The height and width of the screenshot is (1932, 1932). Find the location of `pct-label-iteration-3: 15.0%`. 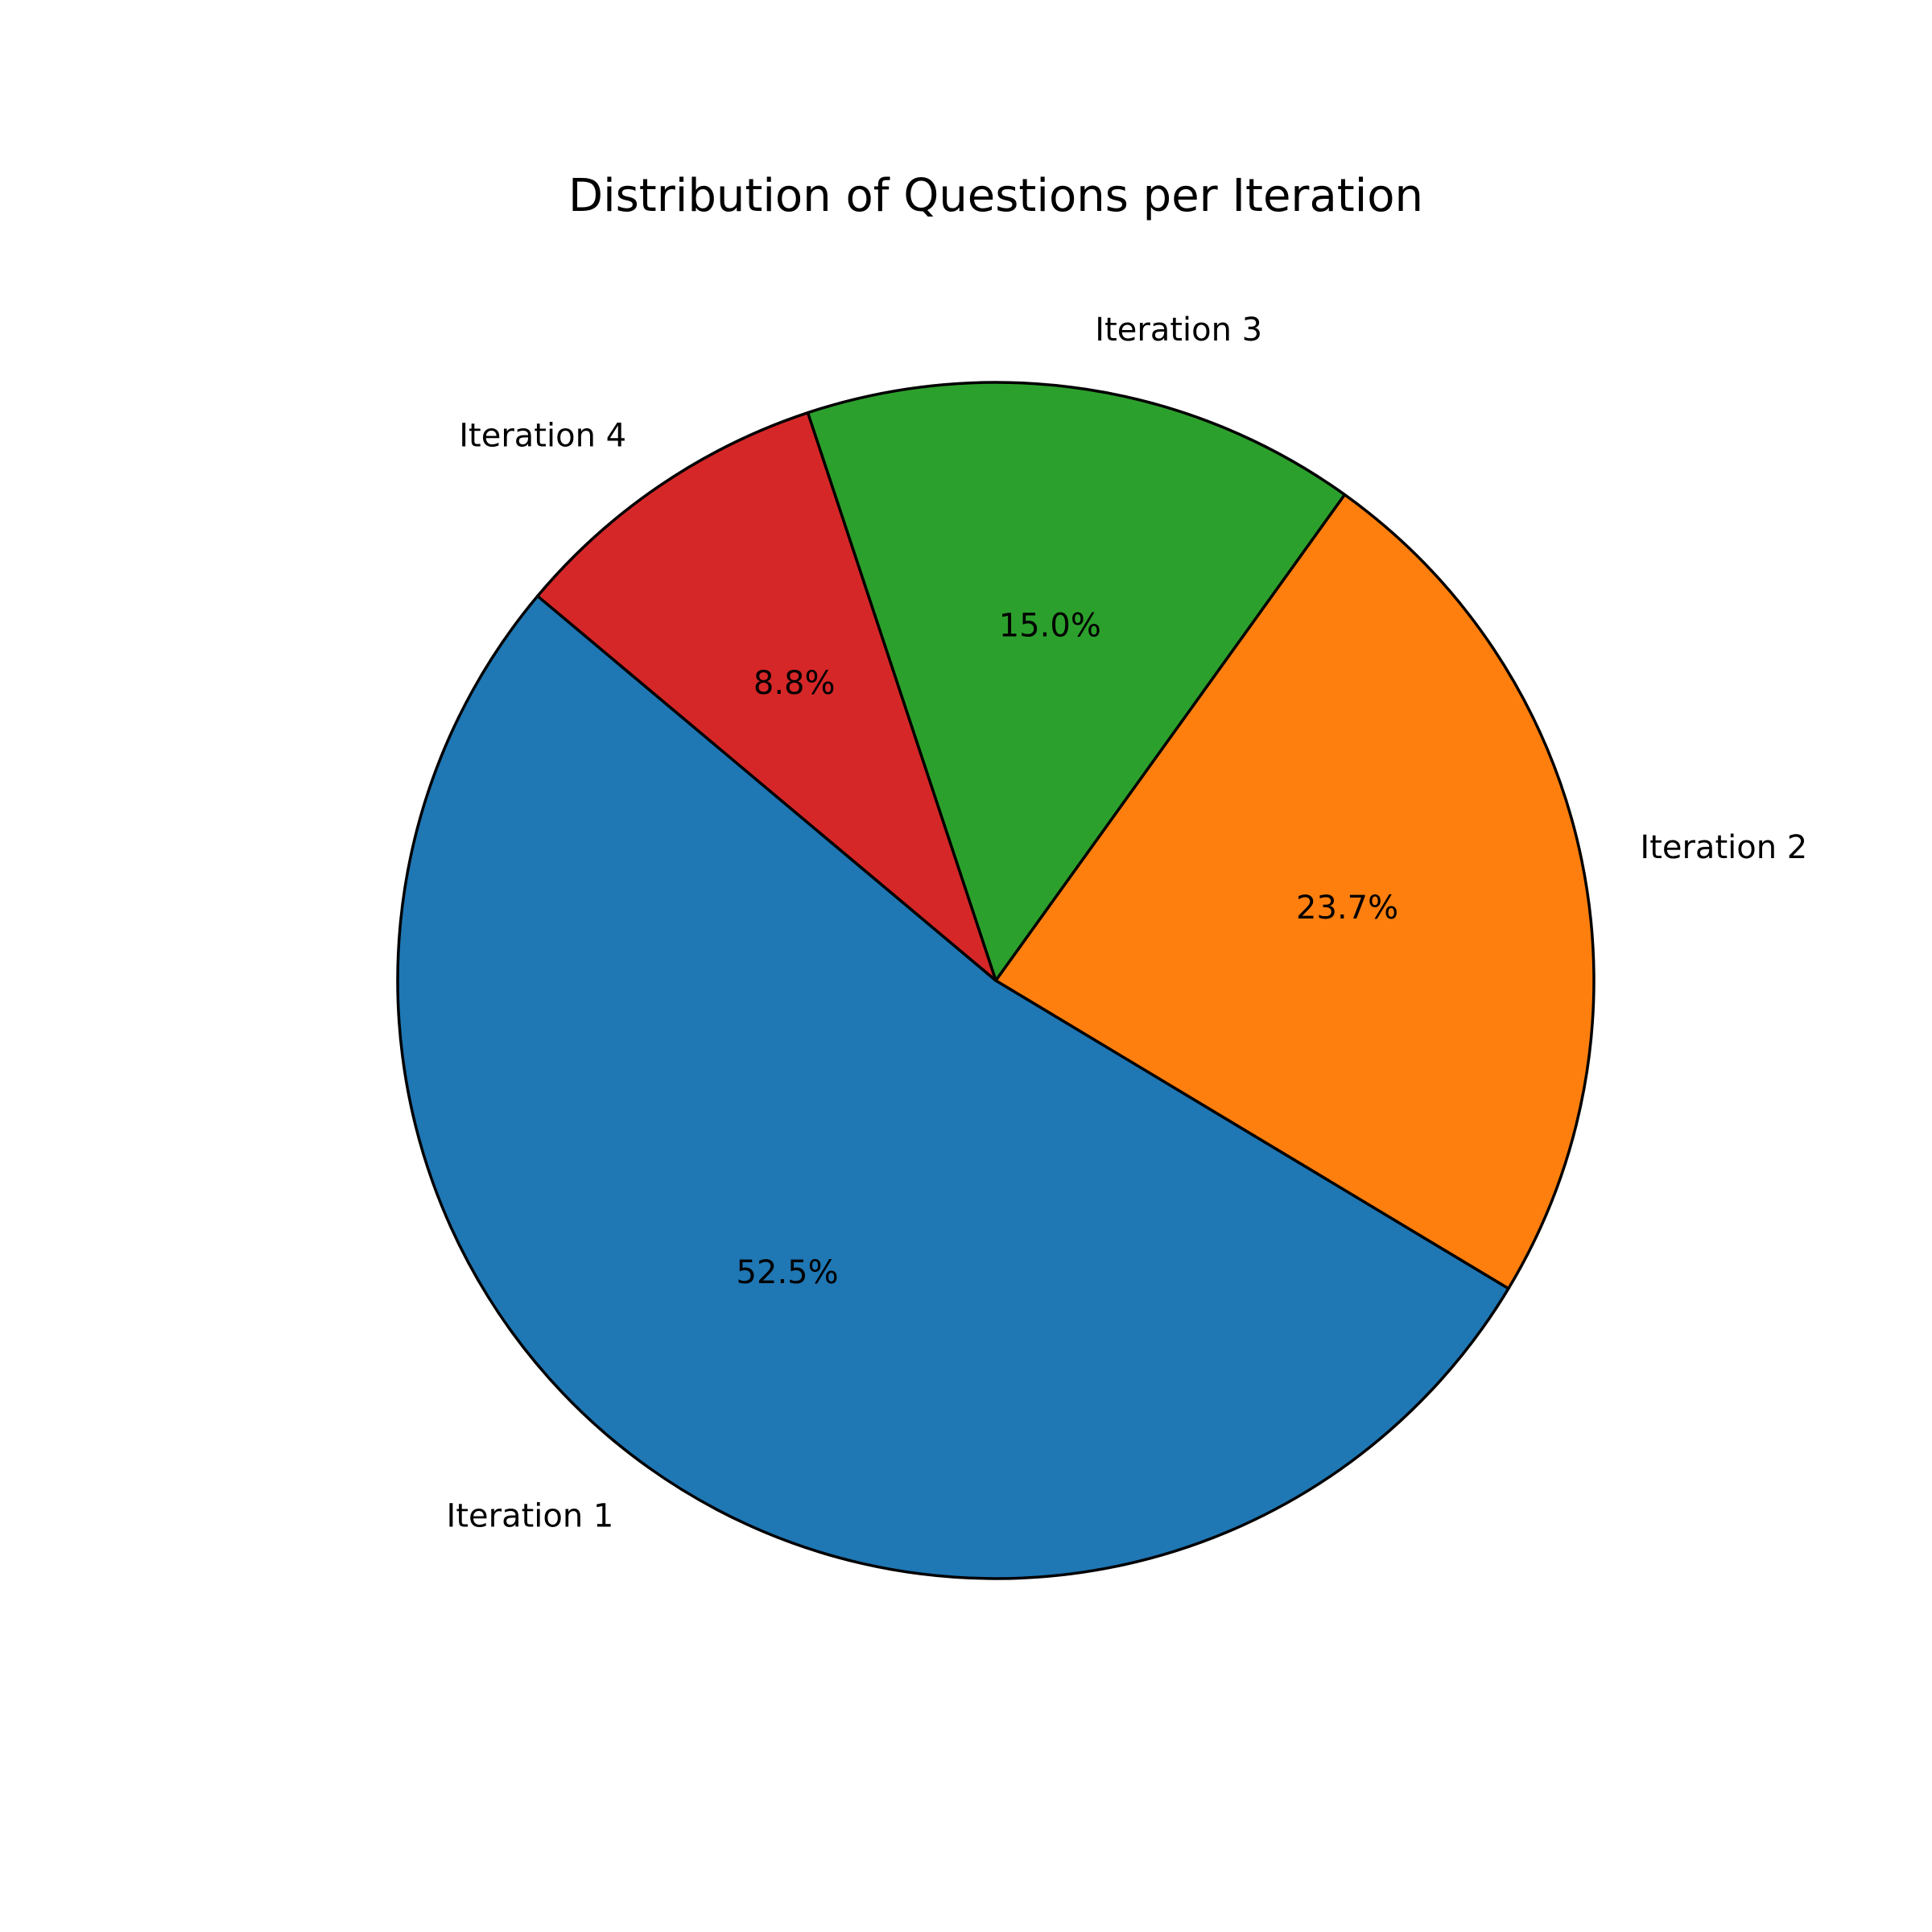

pct-label-iteration-3: 15.0% is located at coordinates (1050, 625).